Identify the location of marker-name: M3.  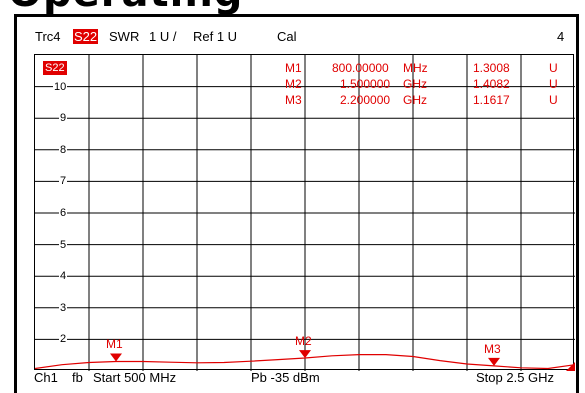
(293, 100).